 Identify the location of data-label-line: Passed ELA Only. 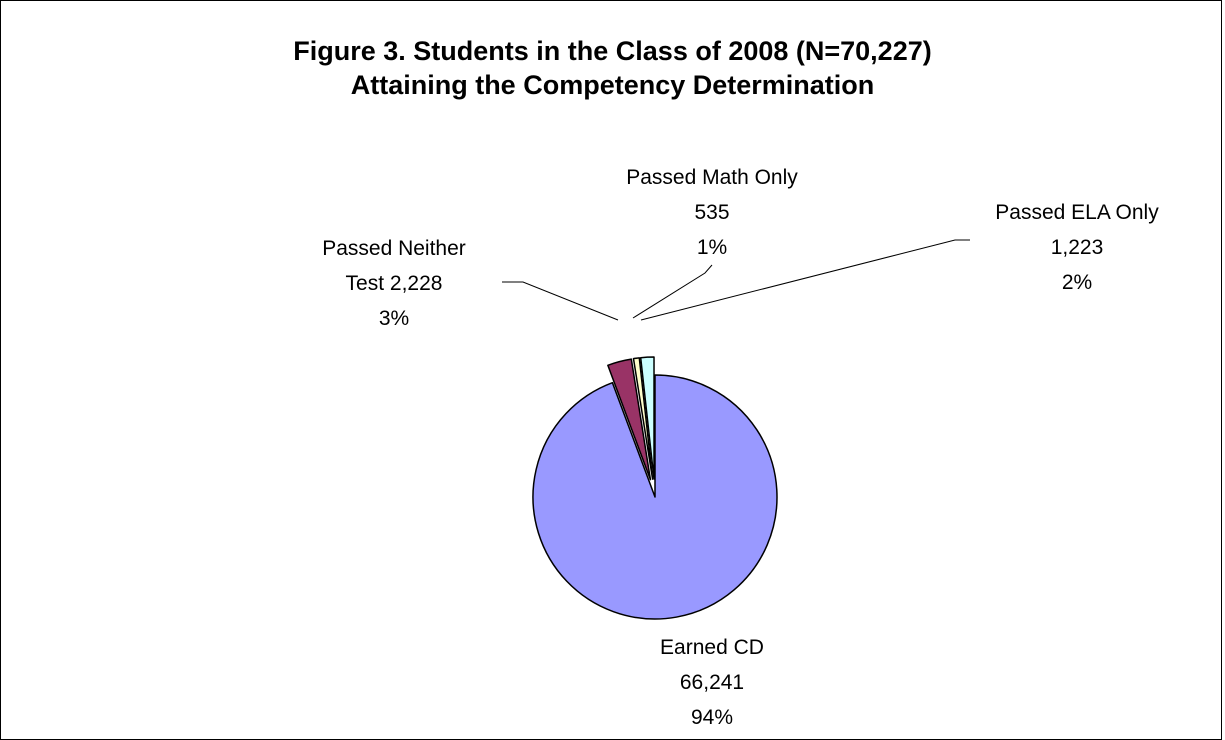
(1077, 212).